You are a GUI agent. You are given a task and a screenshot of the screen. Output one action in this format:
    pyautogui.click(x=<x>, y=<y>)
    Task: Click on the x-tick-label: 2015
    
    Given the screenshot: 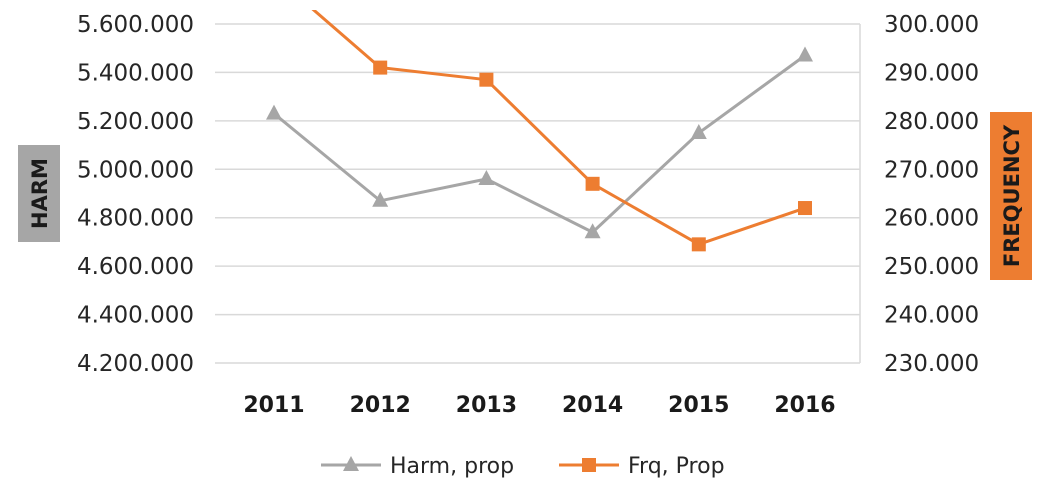 What is the action you would take?
    pyautogui.click(x=698, y=405)
    